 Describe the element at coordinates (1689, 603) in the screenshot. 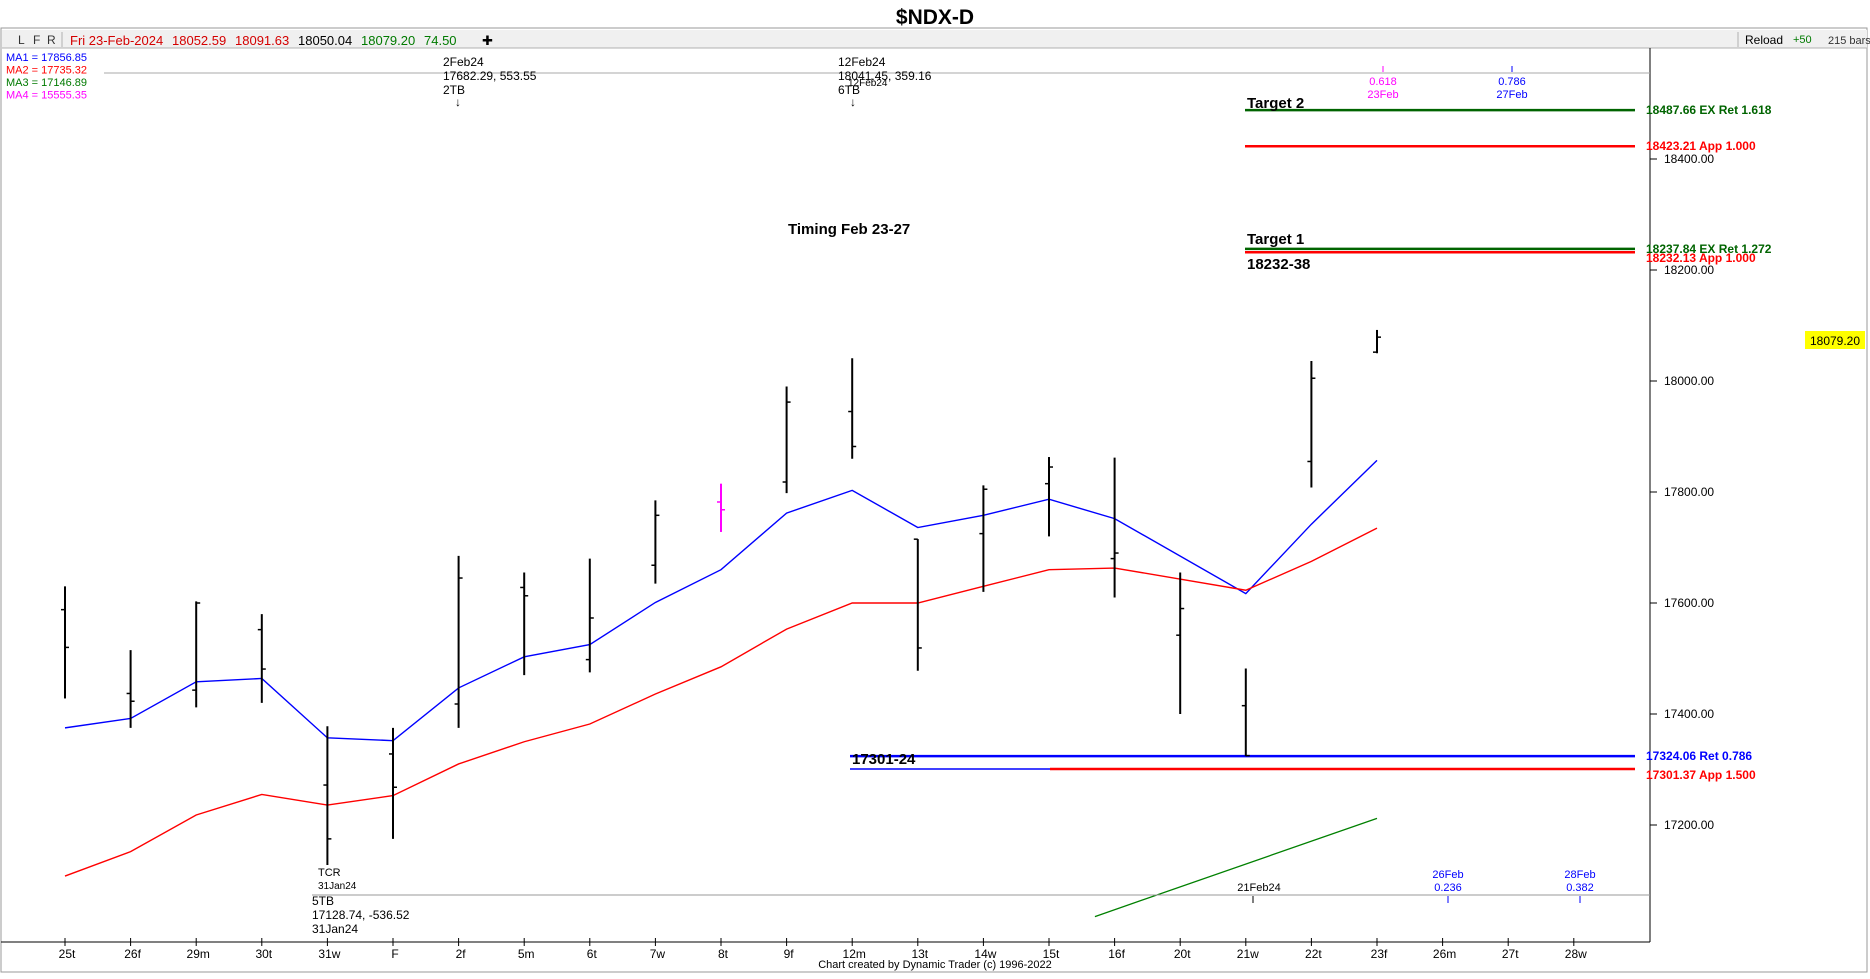

I see `y-tick-label: 17600.00` at that location.